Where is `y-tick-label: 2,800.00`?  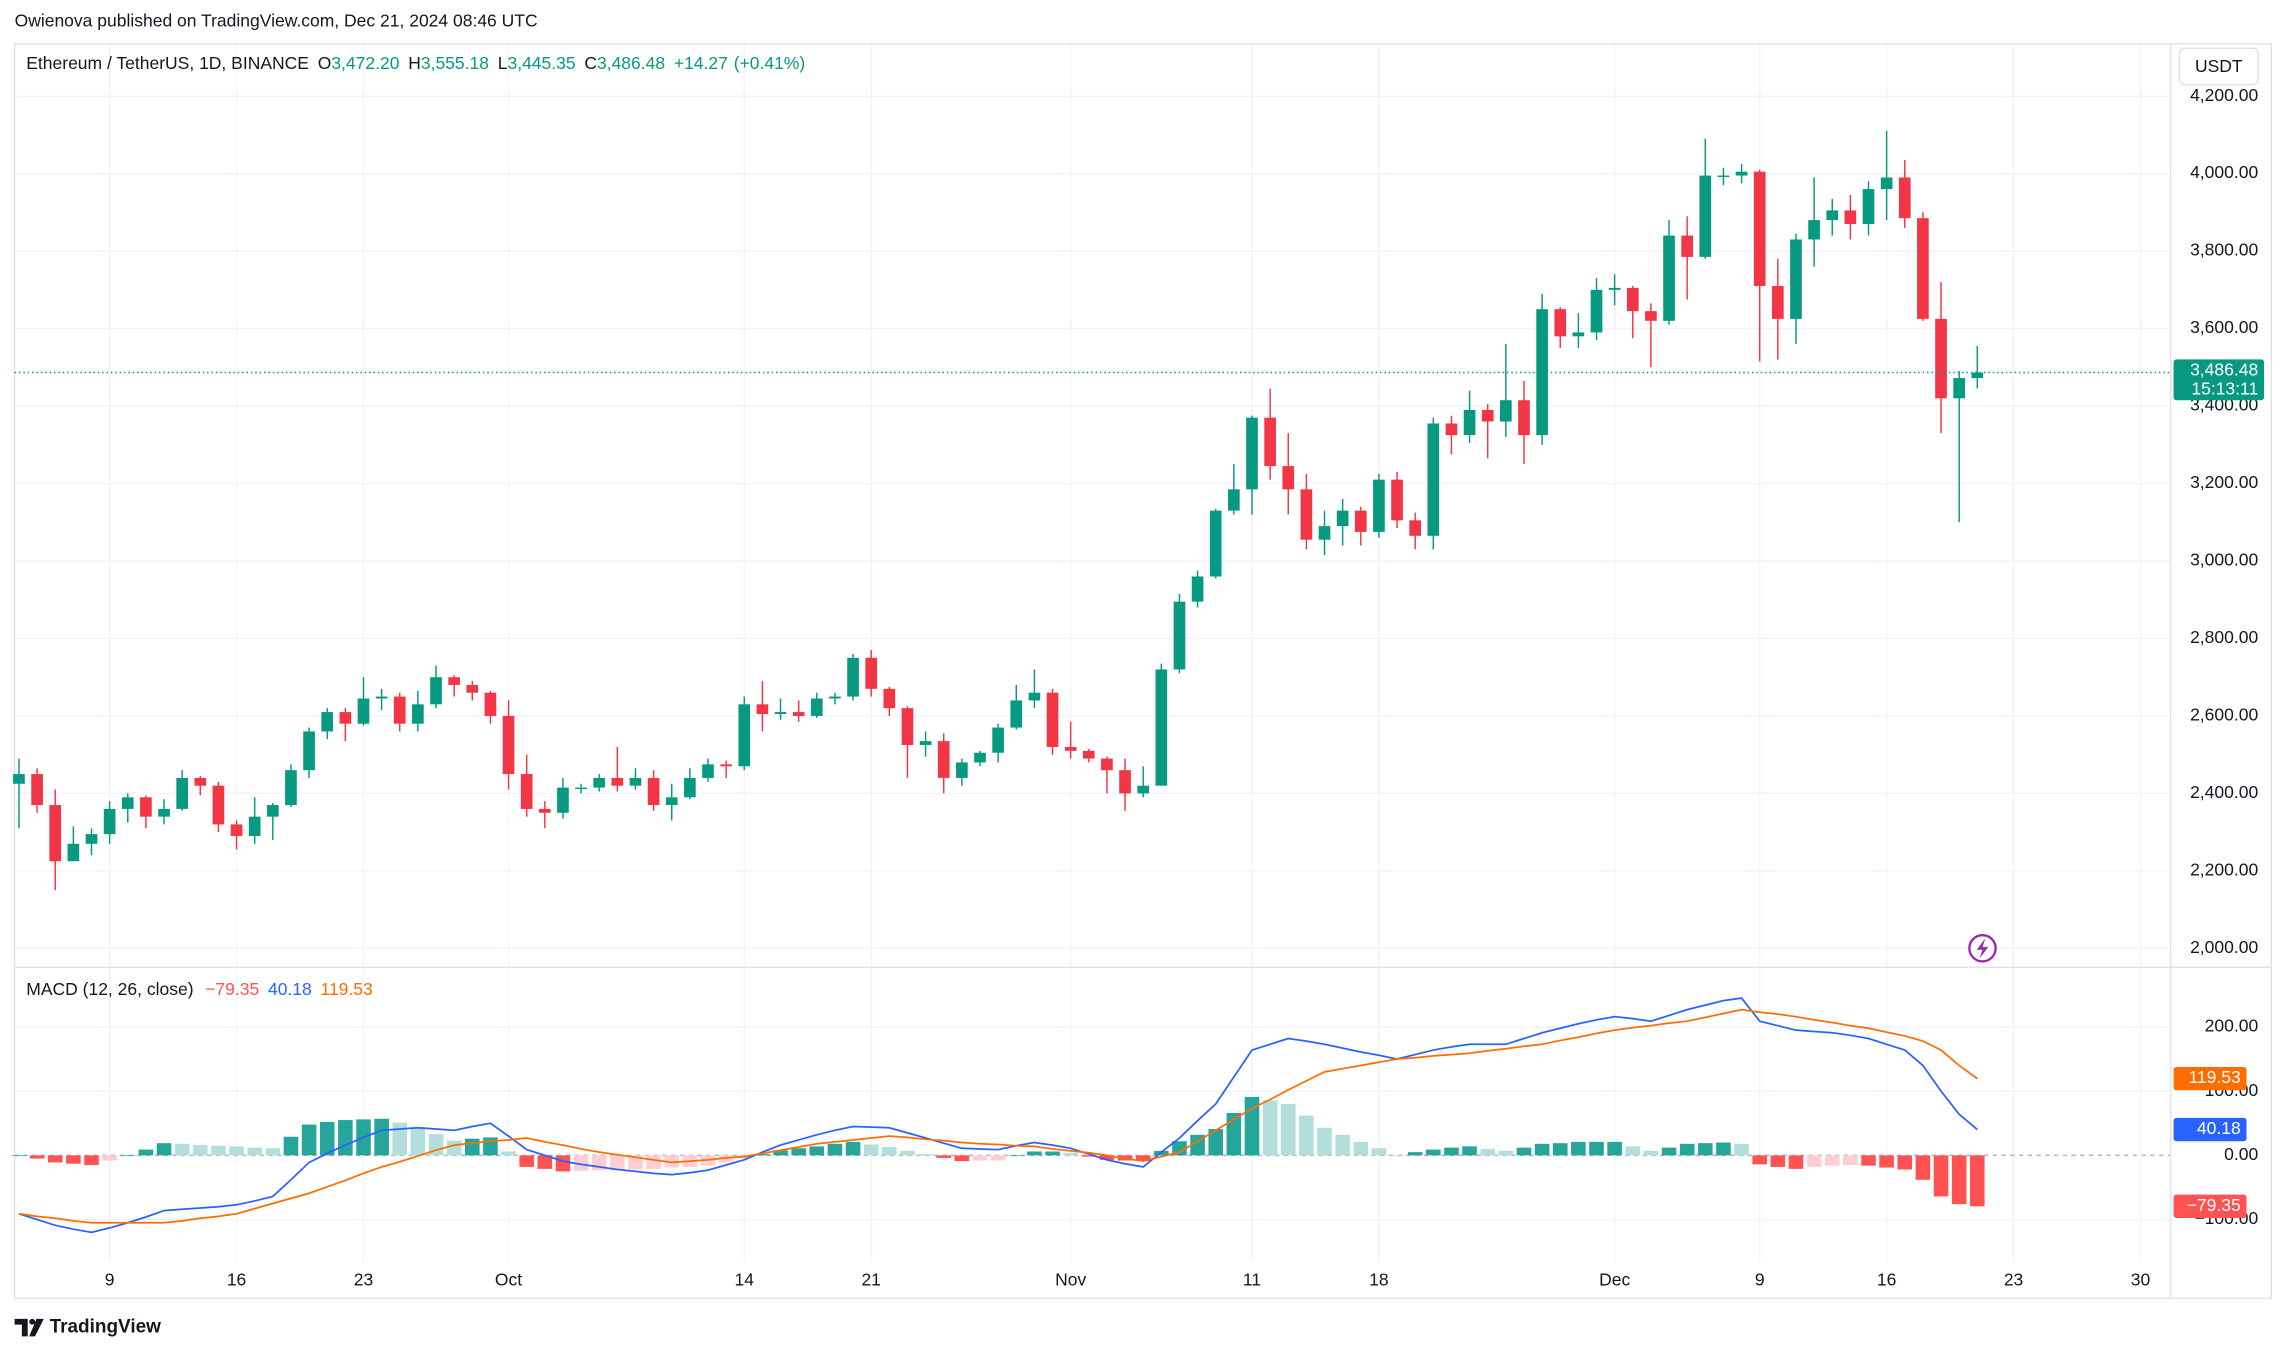 y-tick-label: 2,800.00 is located at coordinates (2224, 637).